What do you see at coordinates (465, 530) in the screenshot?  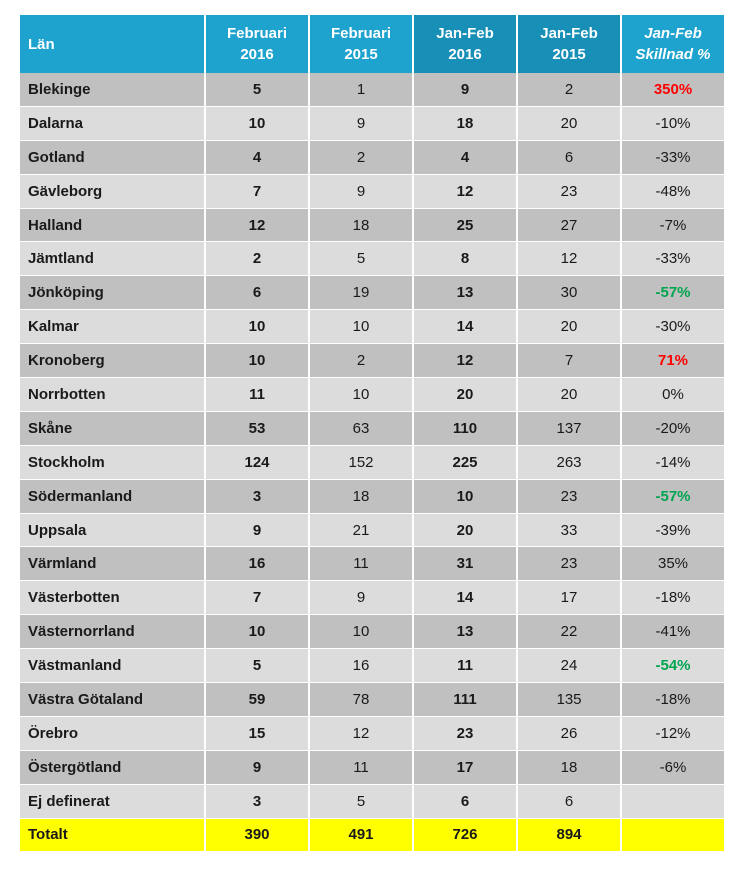 I see `cell-janfeb-2016: 20` at bounding box center [465, 530].